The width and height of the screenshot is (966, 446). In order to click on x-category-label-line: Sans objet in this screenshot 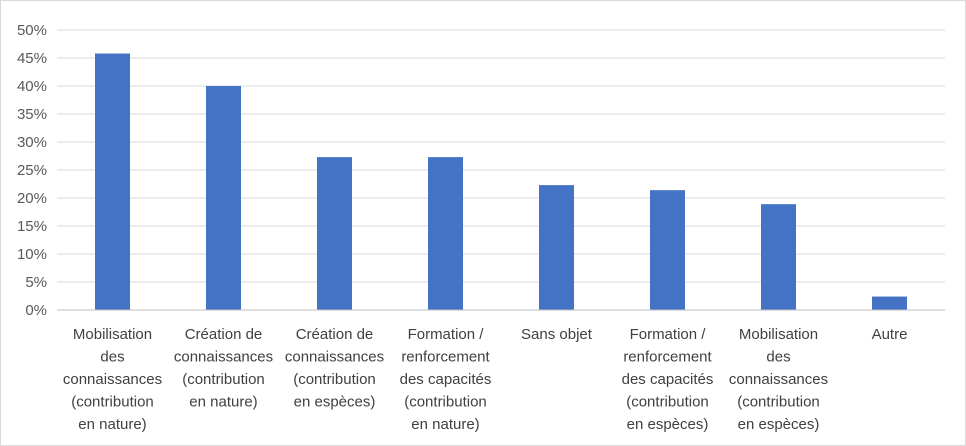, I will do `click(557, 334)`.